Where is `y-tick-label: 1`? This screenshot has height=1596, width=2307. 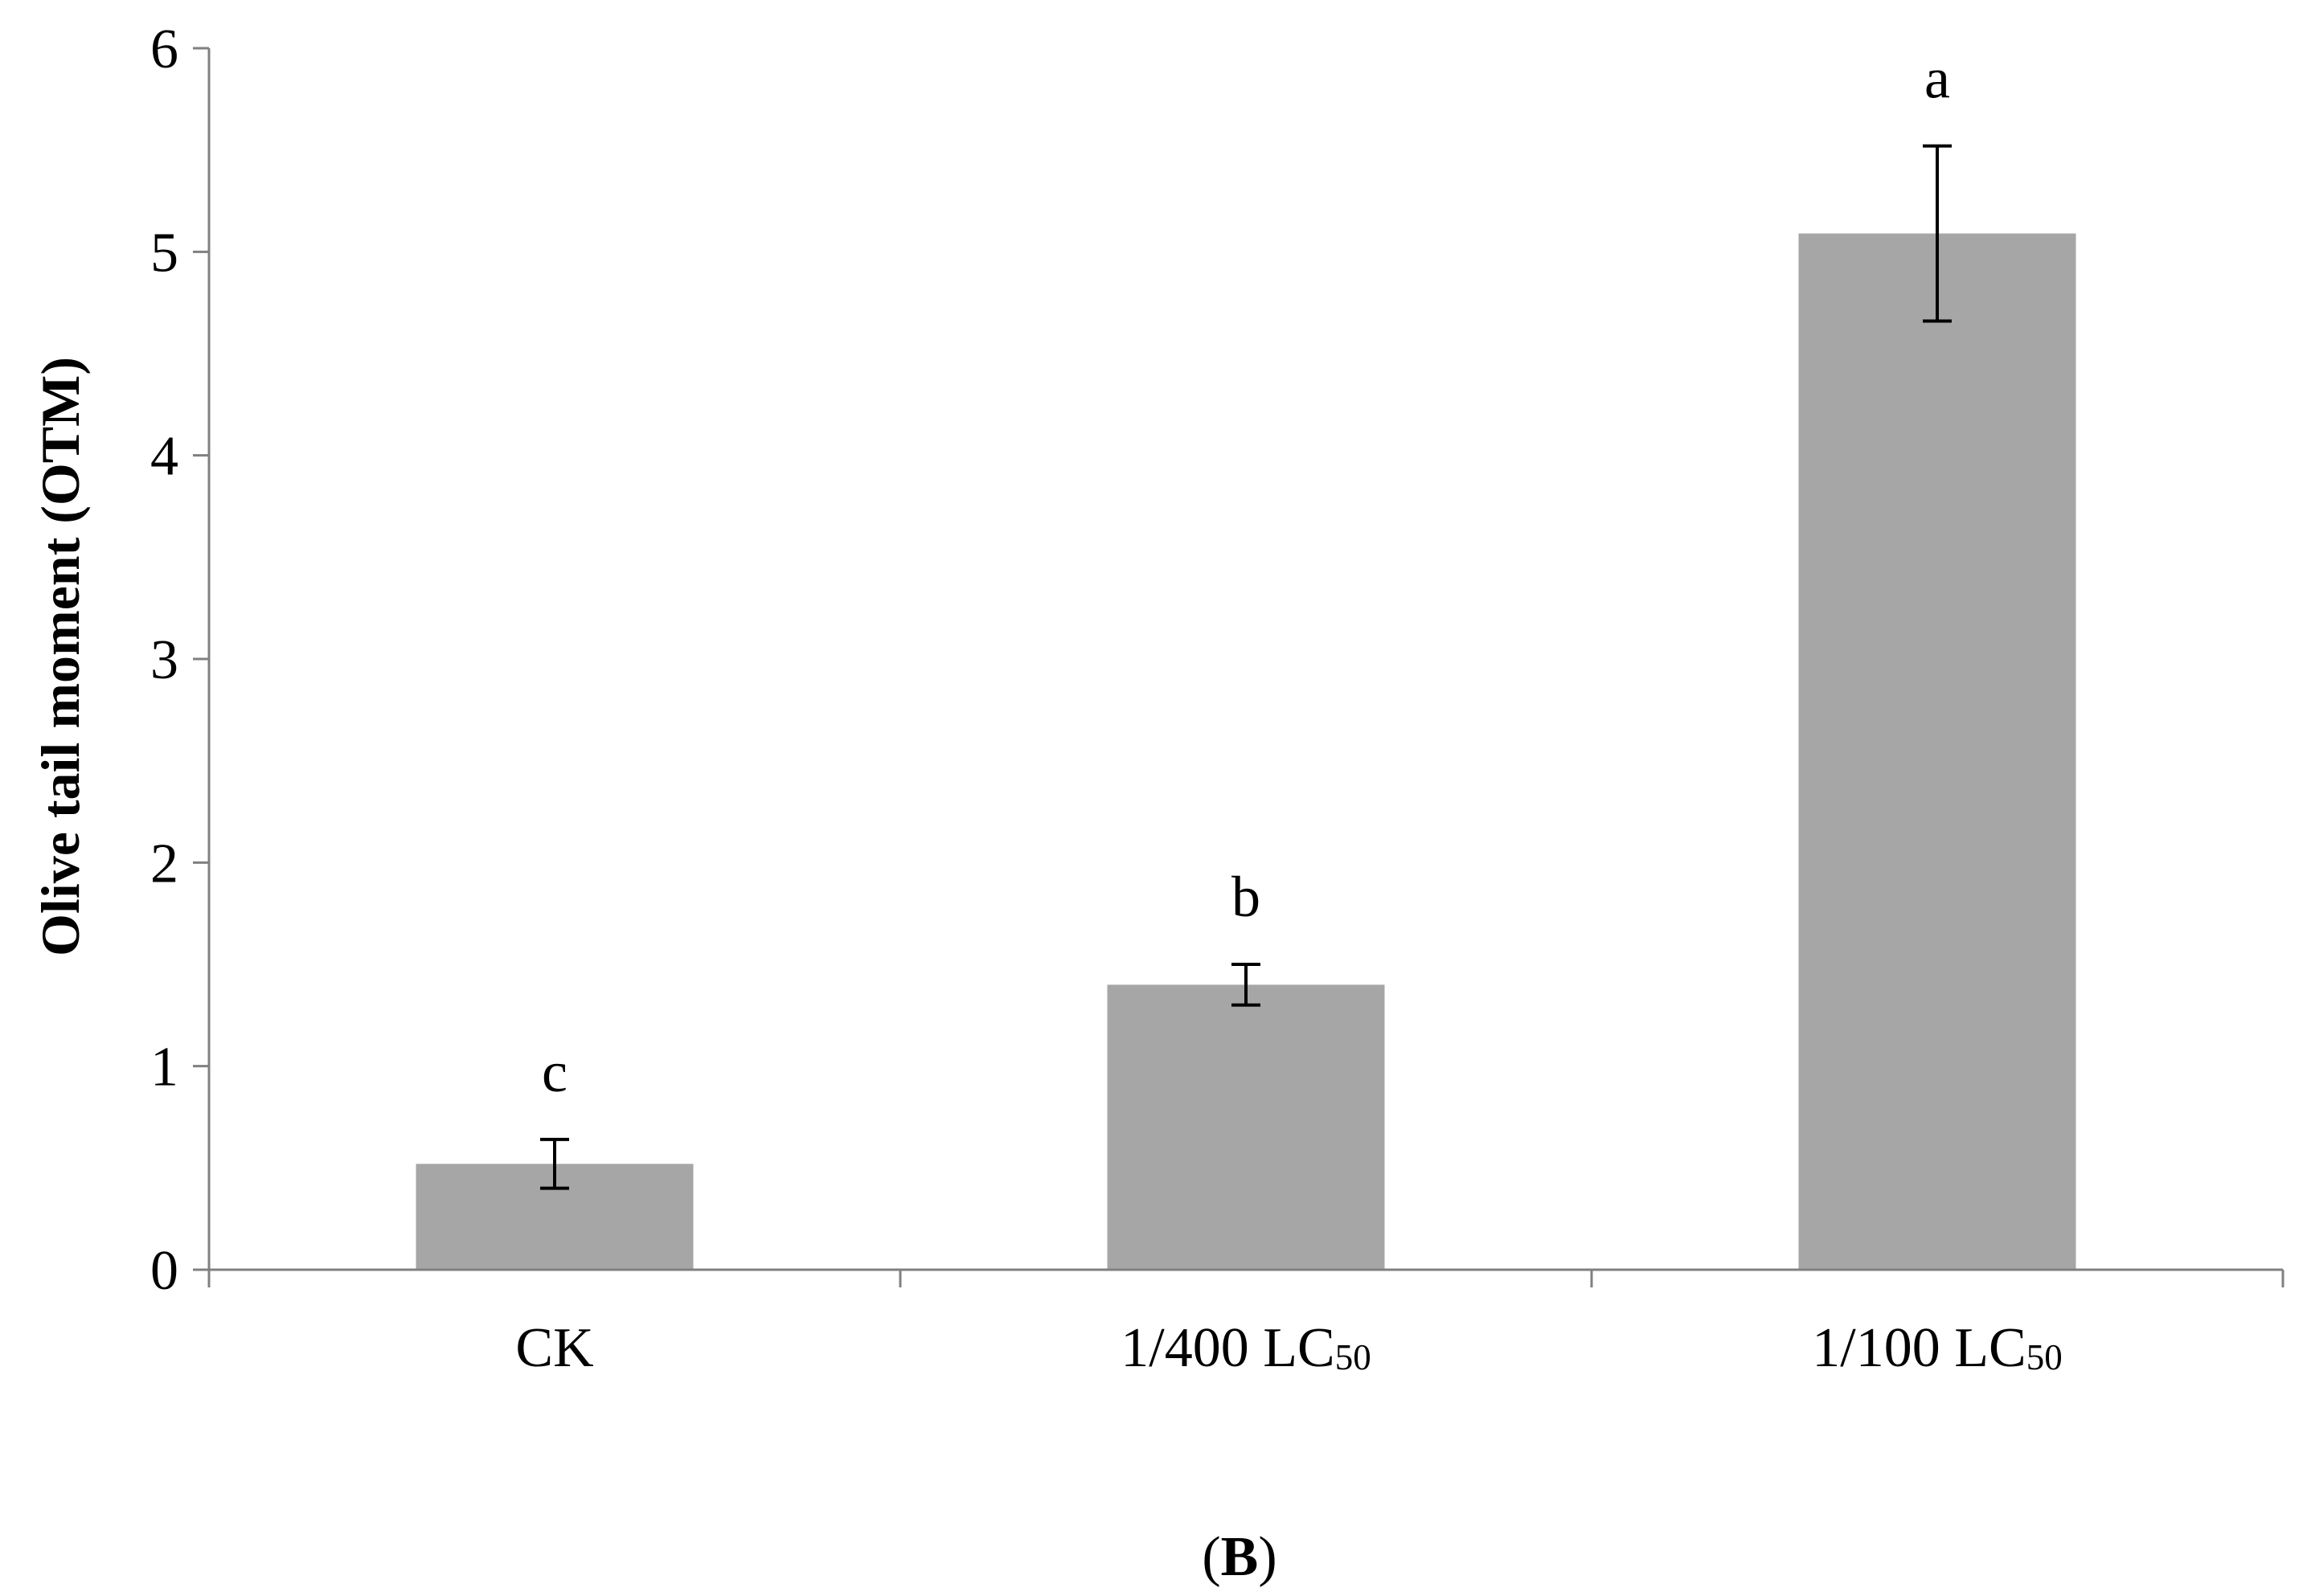
y-tick-label: 1 is located at coordinates (164, 1068).